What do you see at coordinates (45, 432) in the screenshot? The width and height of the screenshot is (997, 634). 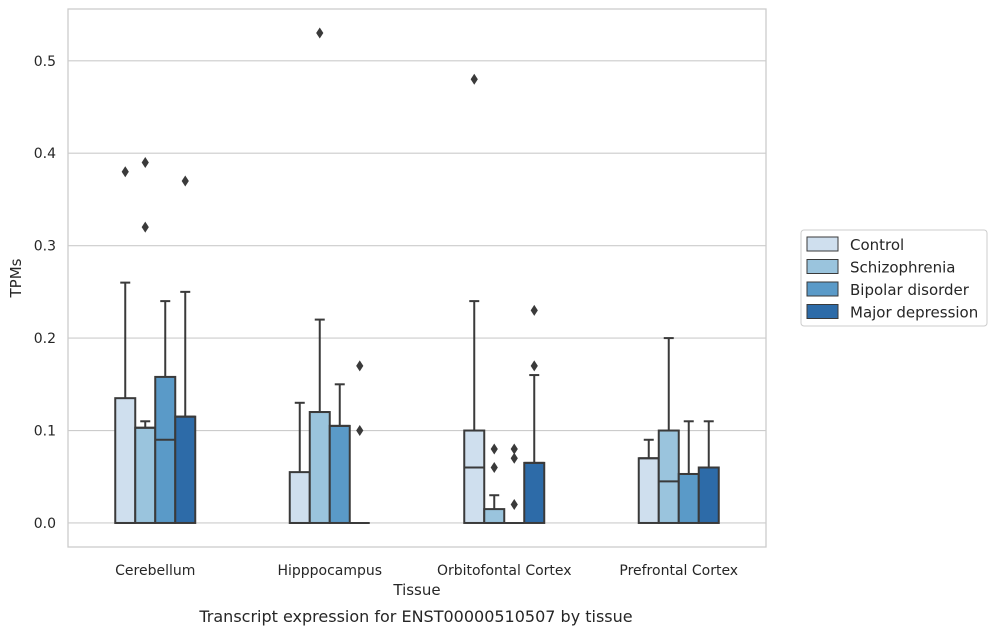 I see `y-tick-label: 0.1` at bounding box center [45, 432].